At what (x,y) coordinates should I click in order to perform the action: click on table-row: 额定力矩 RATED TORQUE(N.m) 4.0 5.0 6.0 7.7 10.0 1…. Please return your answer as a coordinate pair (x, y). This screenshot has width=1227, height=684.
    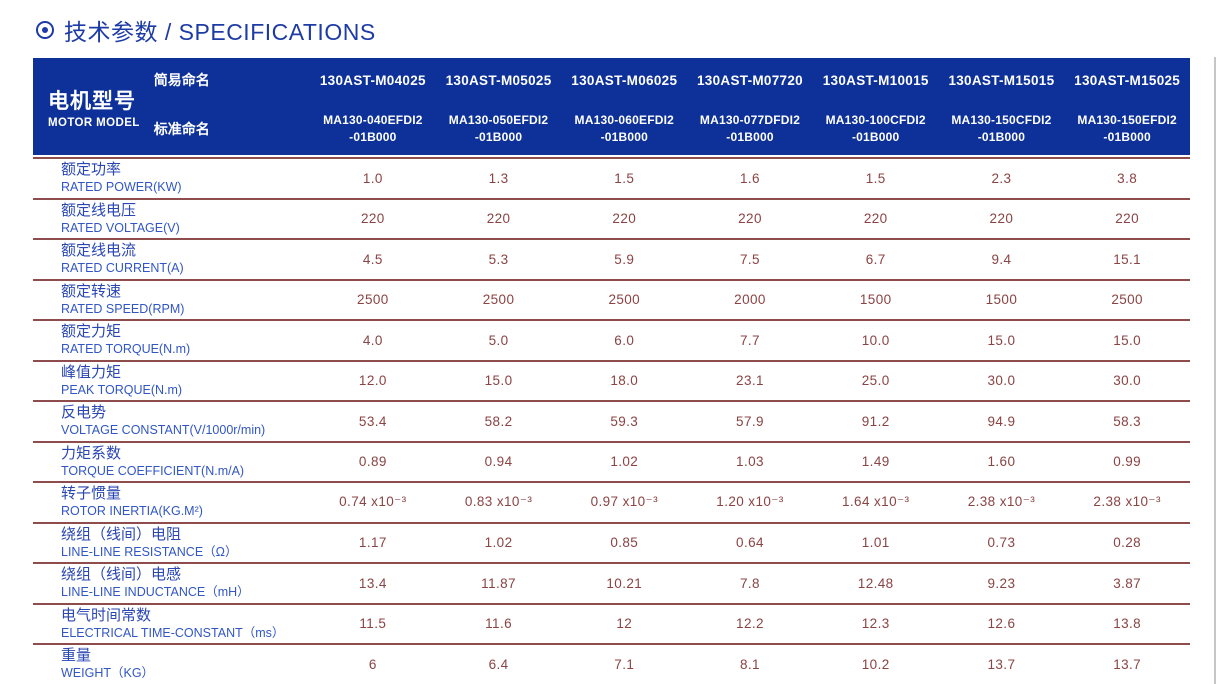
    Looking at the image, I should click on (611, 339).